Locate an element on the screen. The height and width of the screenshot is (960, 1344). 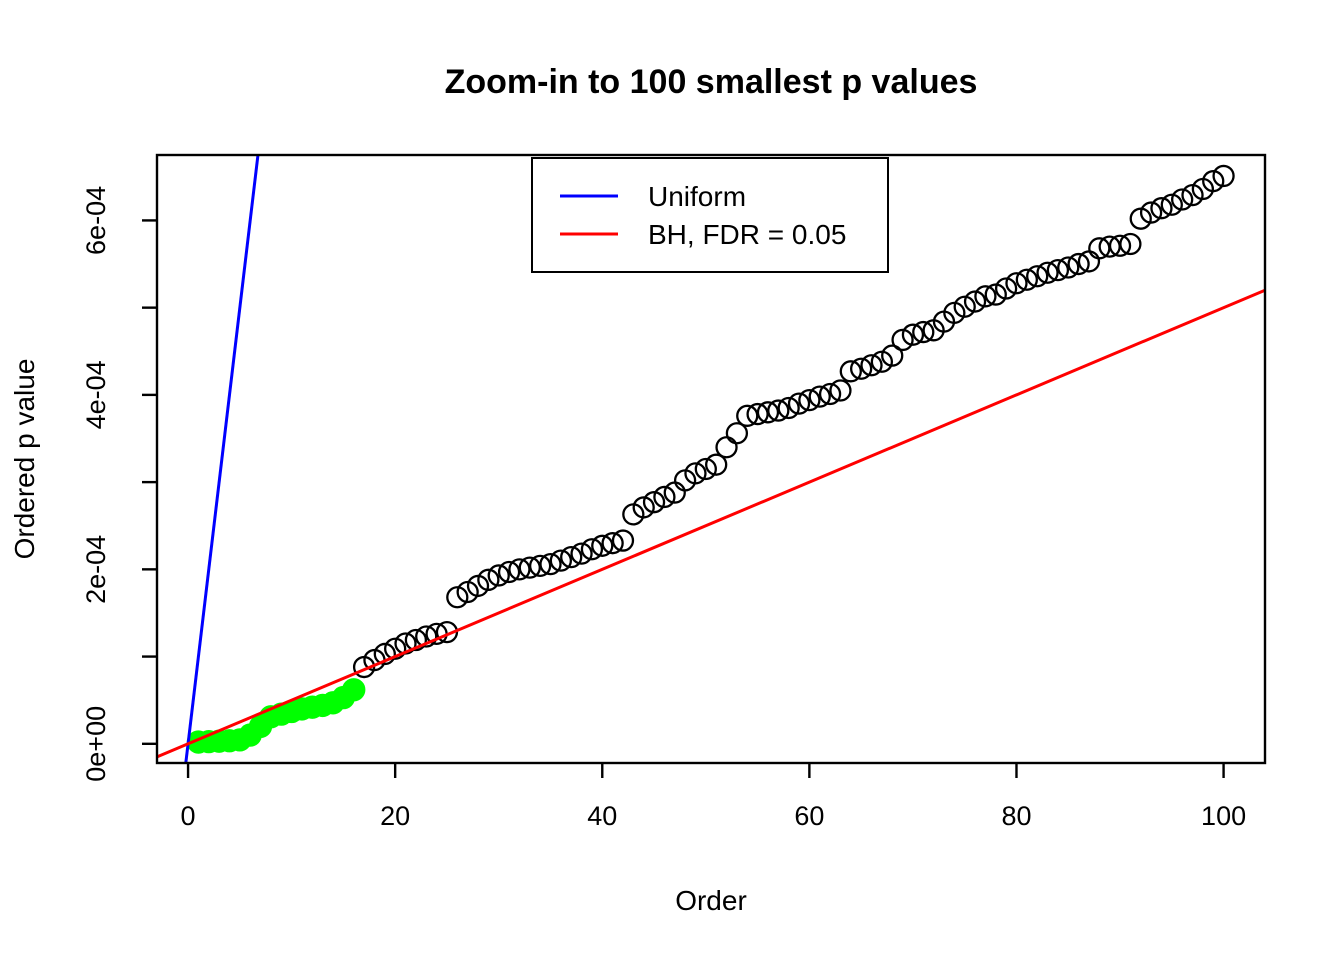
x-tick-label: 0 is located at coordinates (188, 816).